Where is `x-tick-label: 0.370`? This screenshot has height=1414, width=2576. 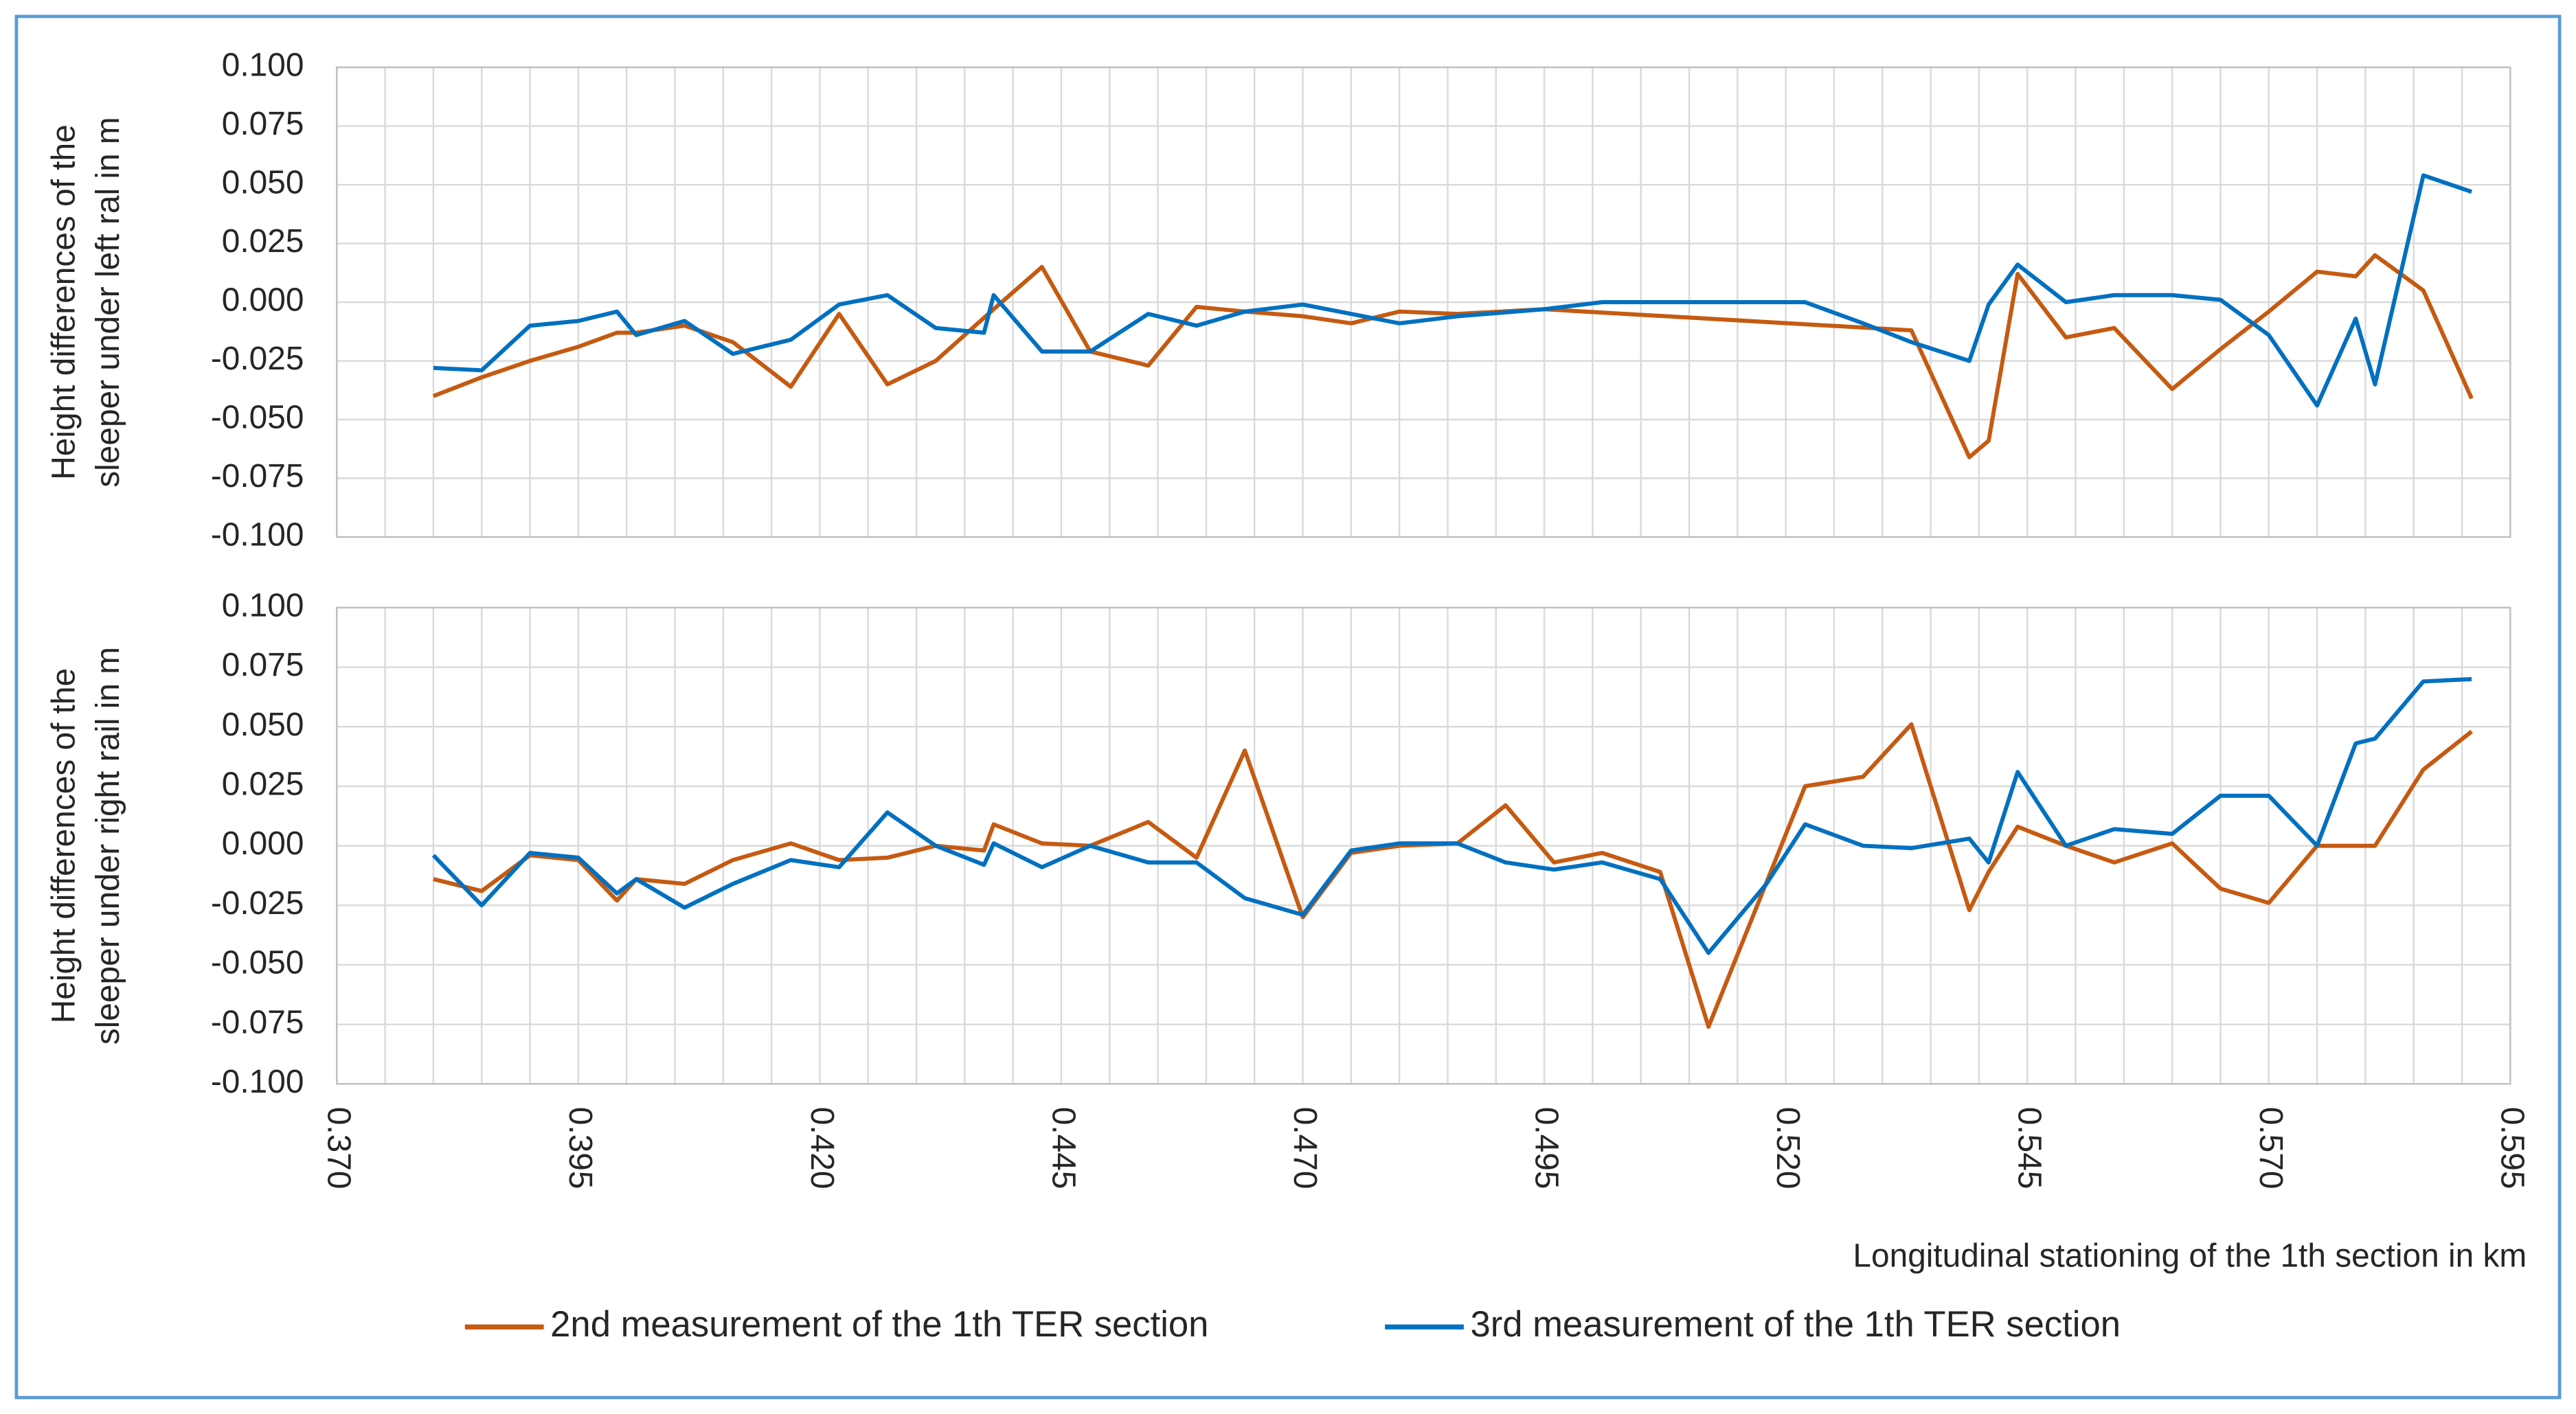
x-tick-label: 0.370 is located at coordinates (339, 1148).